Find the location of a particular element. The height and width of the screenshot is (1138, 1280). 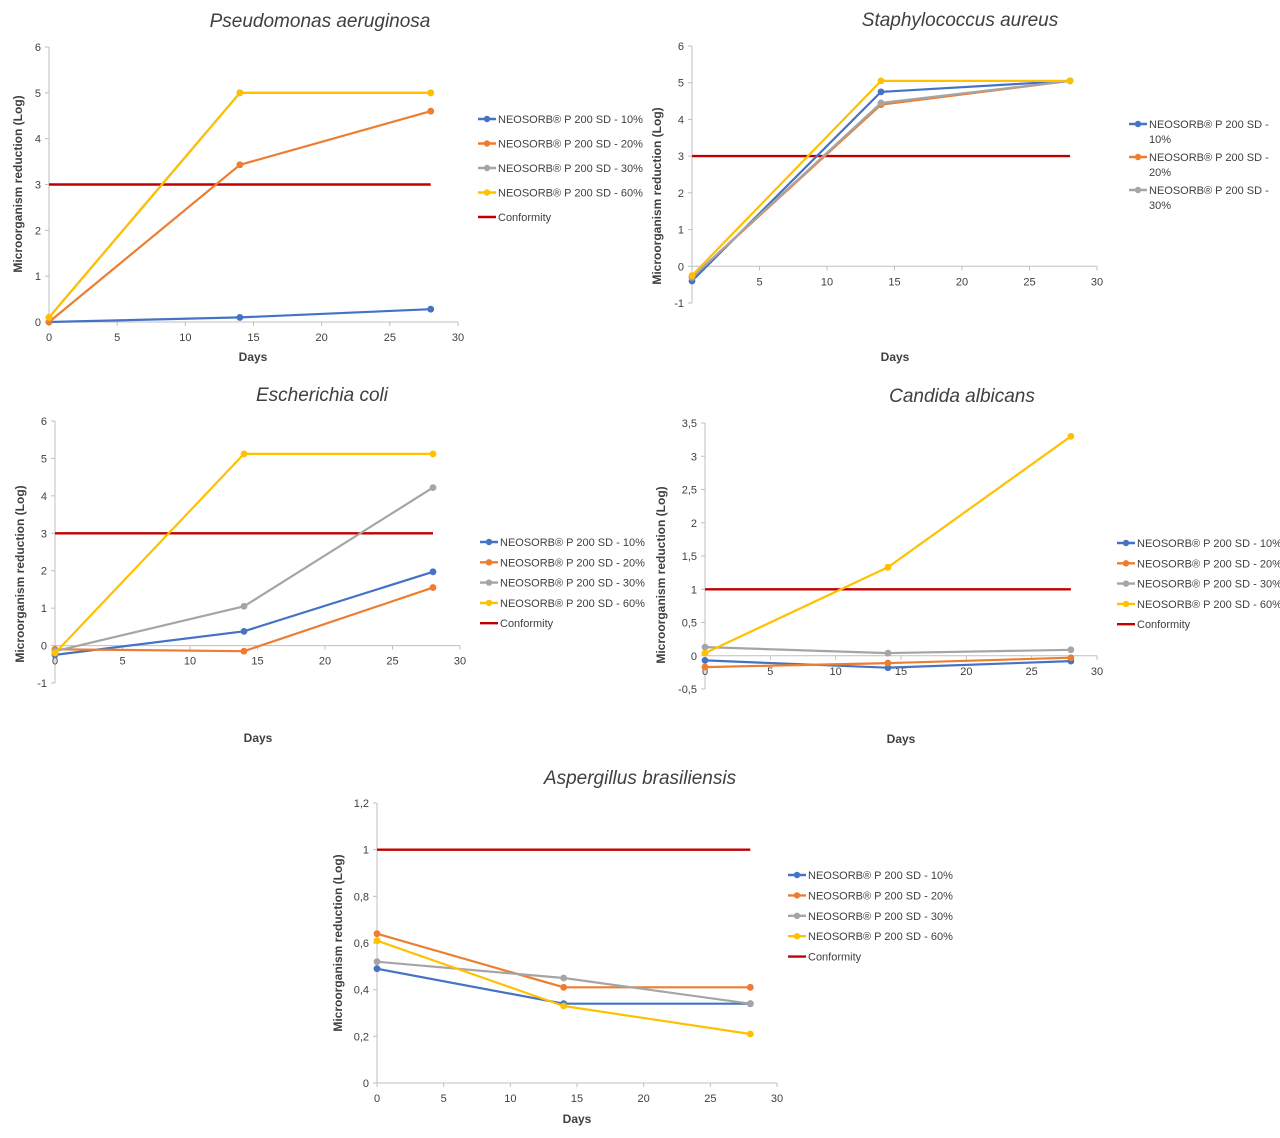

y-axis-label: Microorganism reduction (Log) is located at coordinates (338, 942).